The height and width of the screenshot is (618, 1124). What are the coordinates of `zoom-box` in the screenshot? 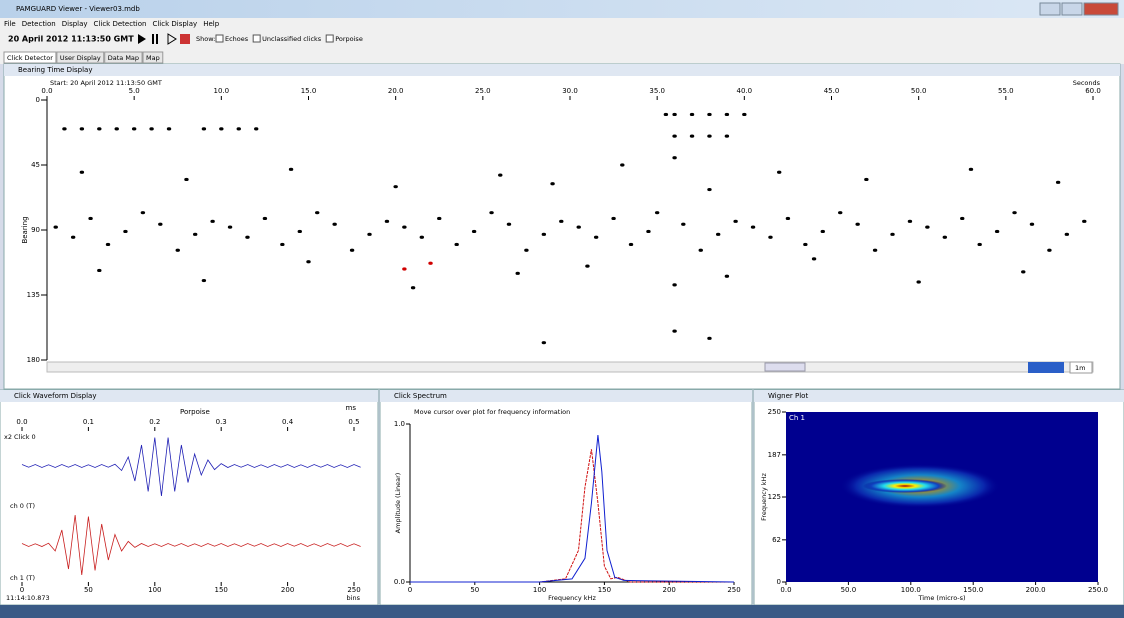 It's located at (1081, 367).